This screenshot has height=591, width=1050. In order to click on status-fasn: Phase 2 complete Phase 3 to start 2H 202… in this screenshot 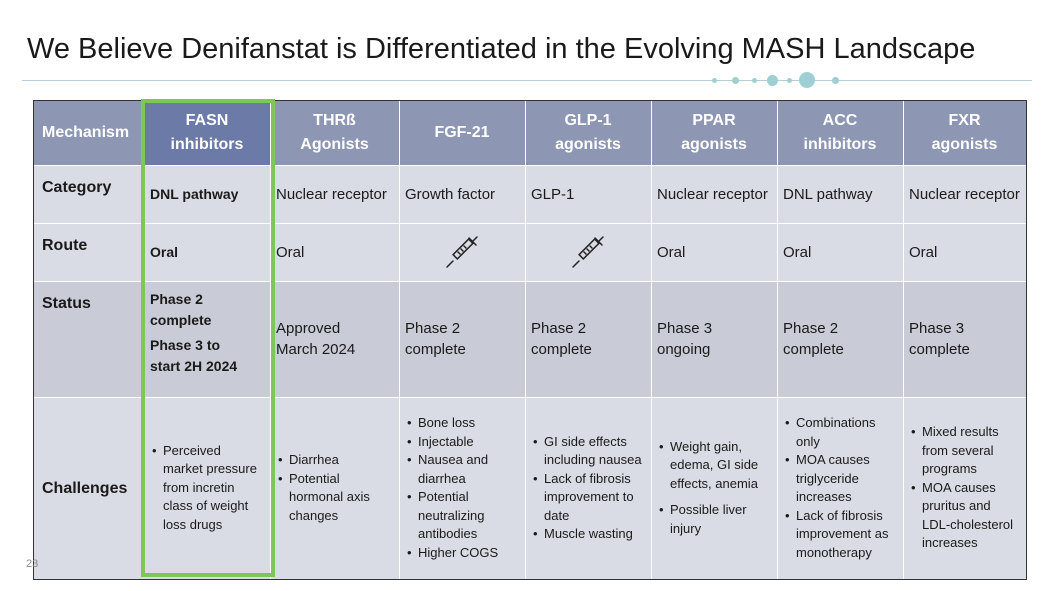, I will do `click(207, 339)`.